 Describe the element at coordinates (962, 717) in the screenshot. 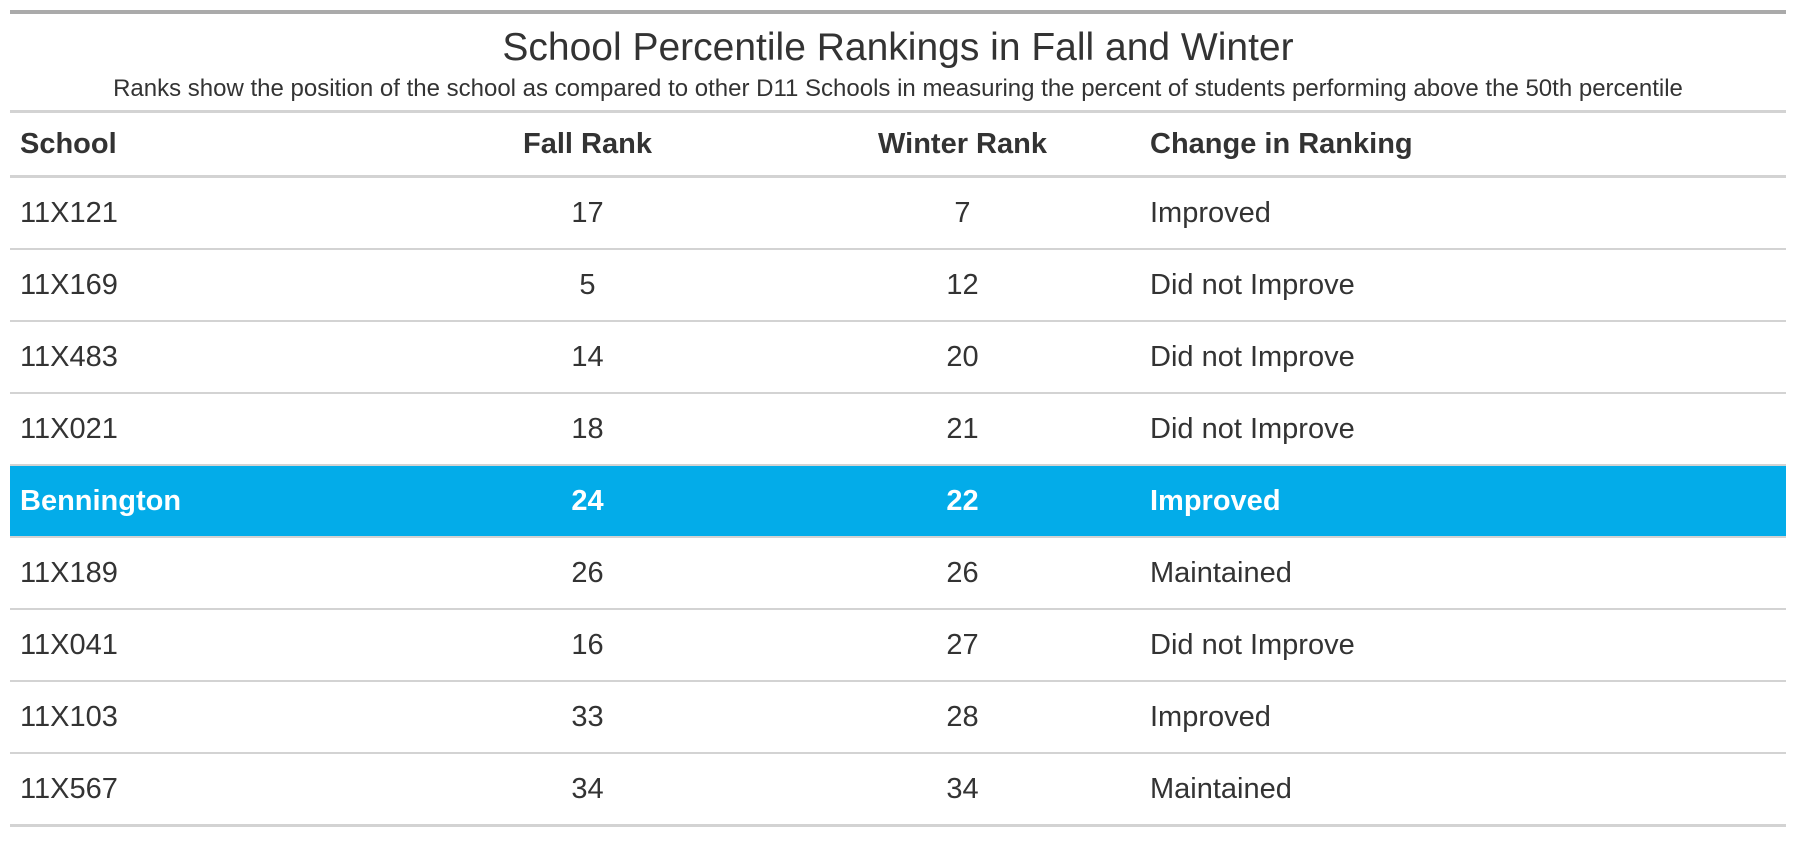

I see `cell-winter-rank: 28` at that location.